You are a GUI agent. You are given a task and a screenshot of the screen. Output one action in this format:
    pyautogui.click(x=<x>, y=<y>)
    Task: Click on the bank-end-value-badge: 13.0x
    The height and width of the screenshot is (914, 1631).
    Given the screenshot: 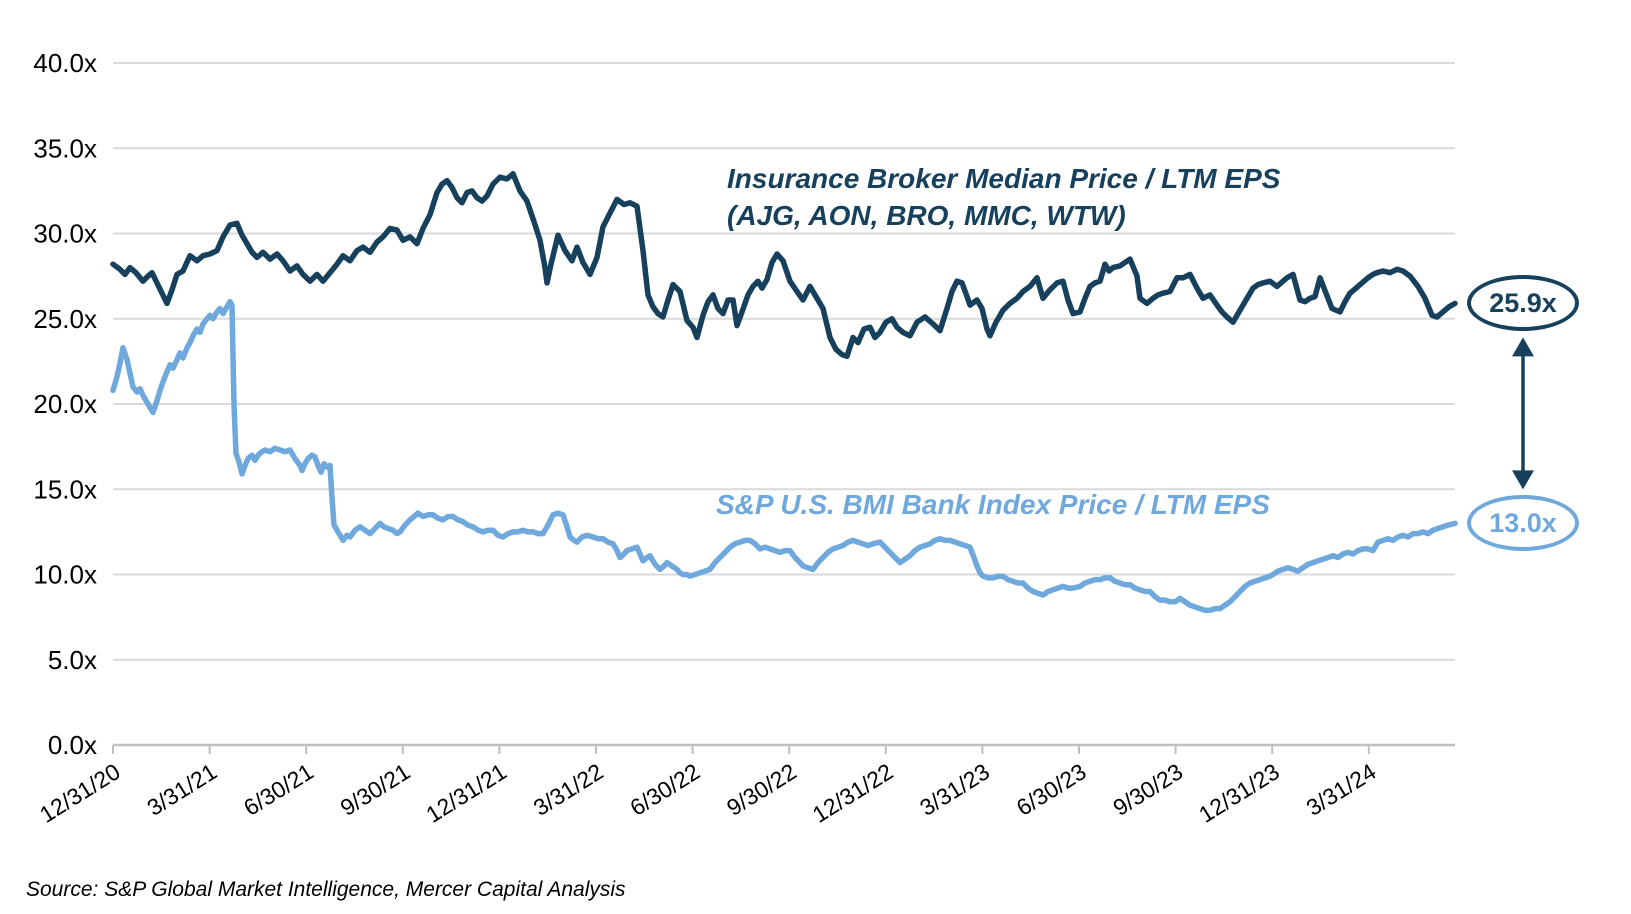 What is the action you would take?
    pyautogui.click(x=1523, y=523)
    